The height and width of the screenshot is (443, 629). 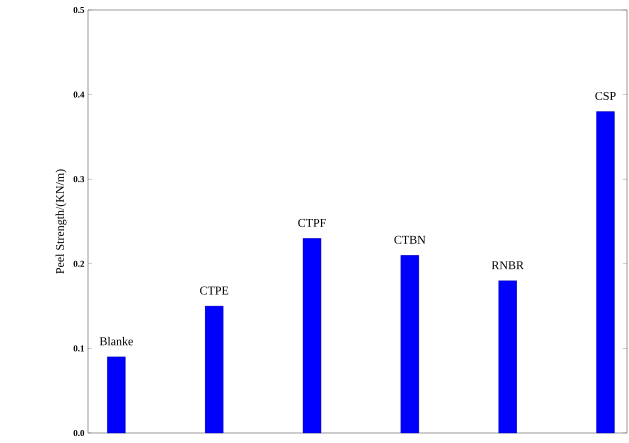 I want to click on y-axis-title: Peel Strength/(KN/m), so click(x=61, y=221).